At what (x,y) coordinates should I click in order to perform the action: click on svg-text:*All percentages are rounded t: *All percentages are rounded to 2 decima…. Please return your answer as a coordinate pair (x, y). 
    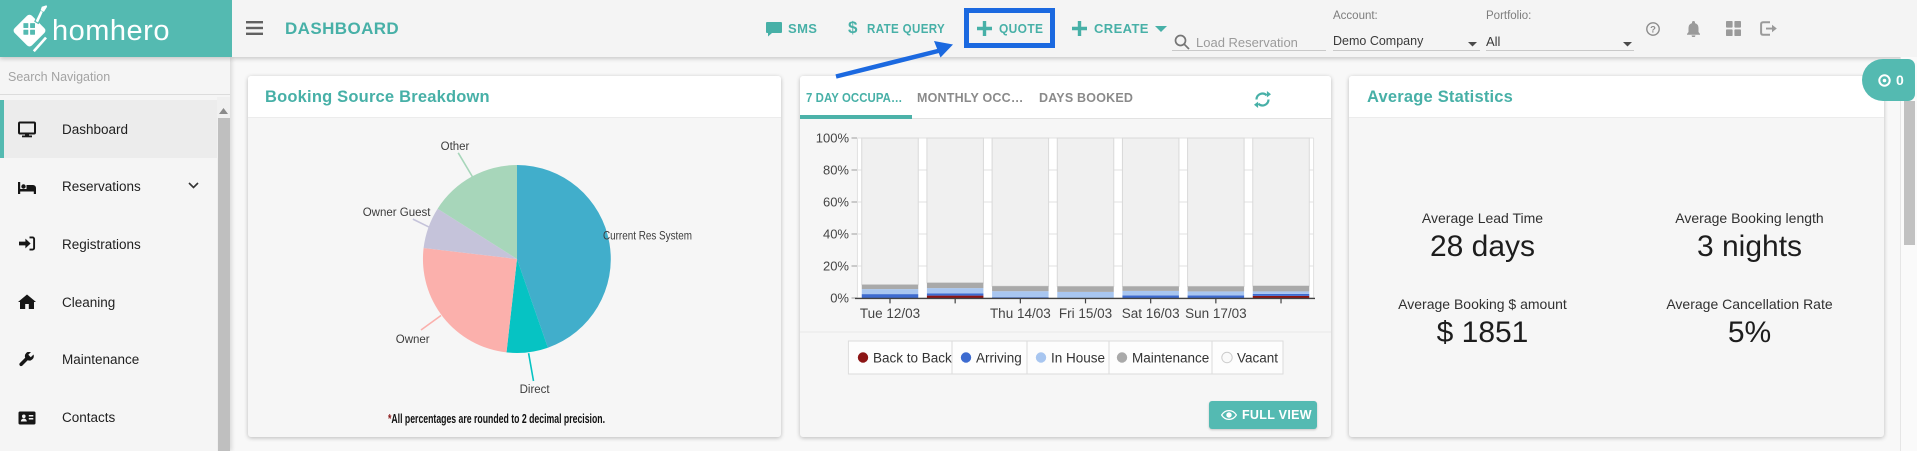
    Looking at the image, I should click on (496, 418).